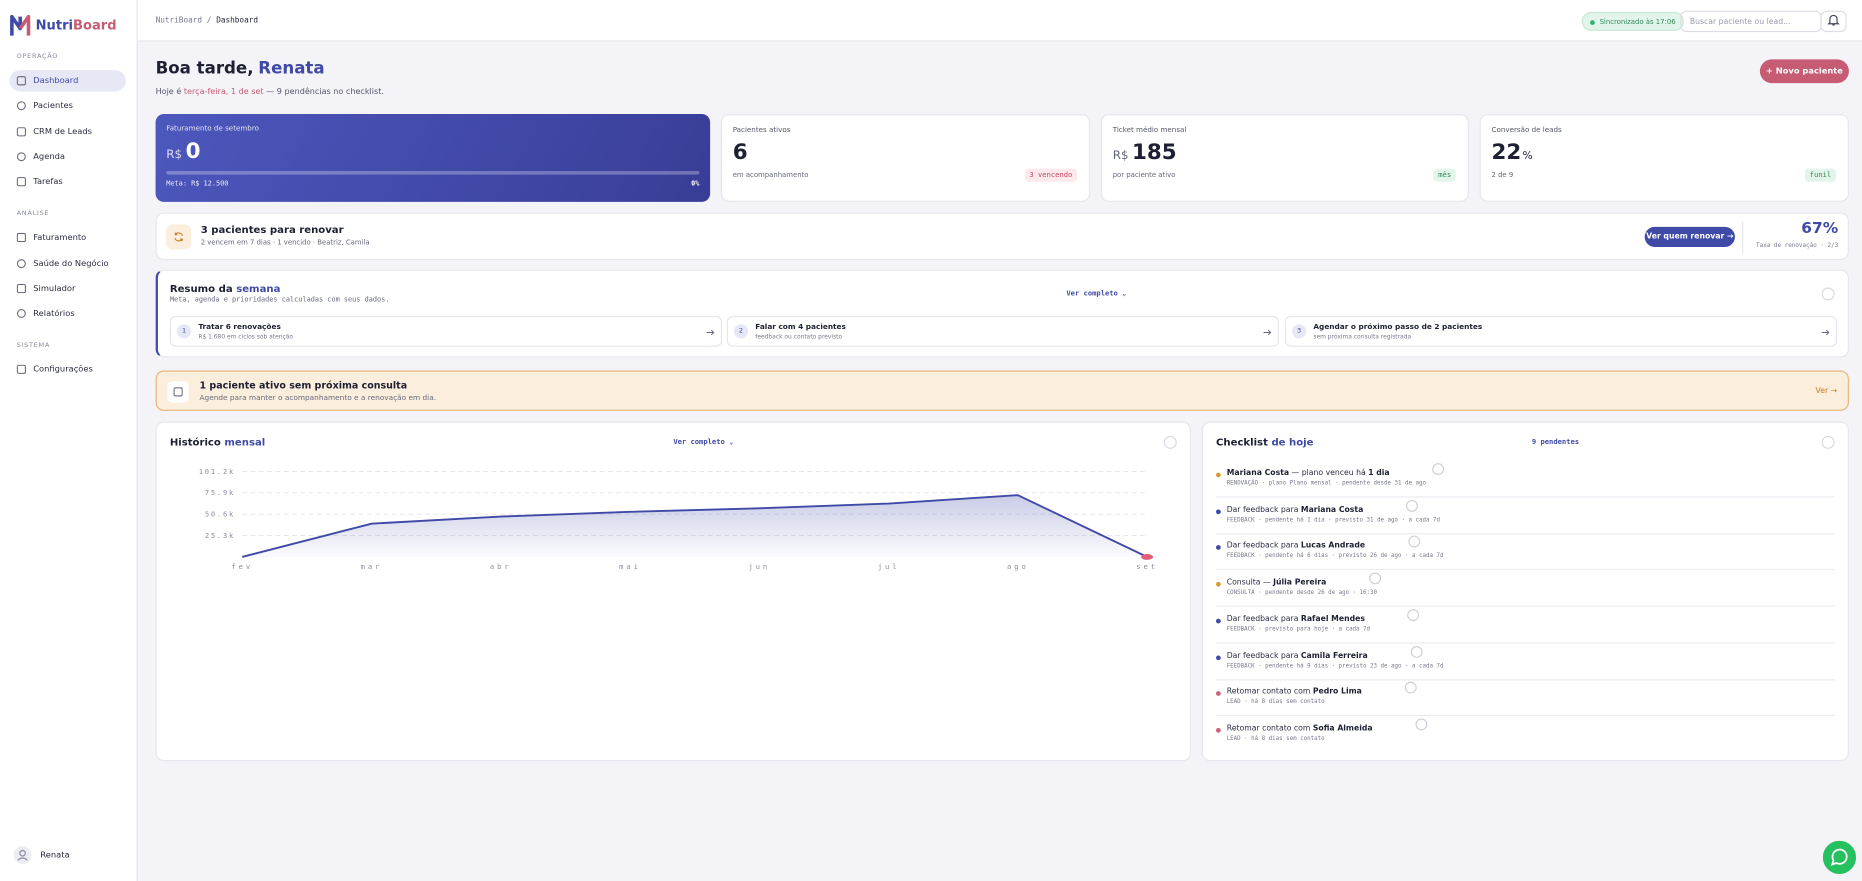  I want to click on title-part: Retomar contato com, so click(1269, 691).